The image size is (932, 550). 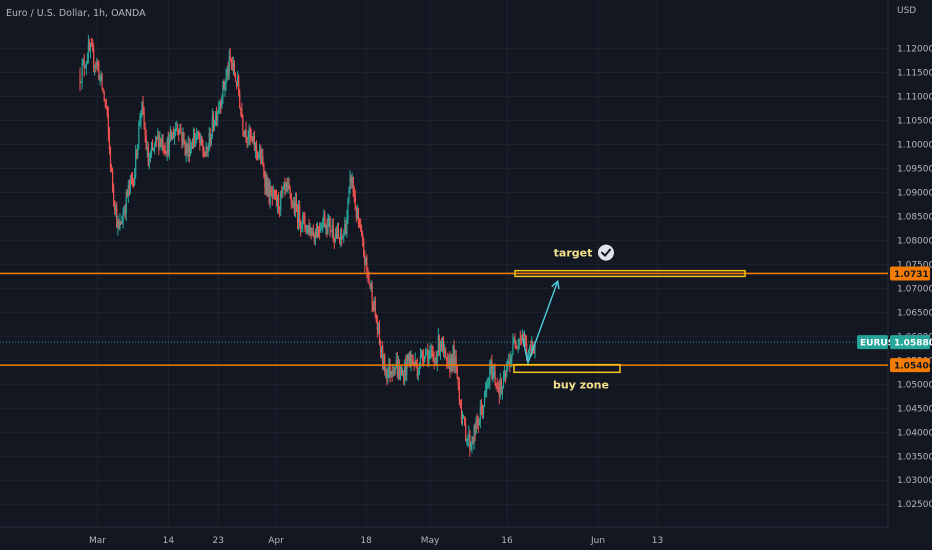 I want to click on x-tick-label: Jun, so click(x=597, y=541).